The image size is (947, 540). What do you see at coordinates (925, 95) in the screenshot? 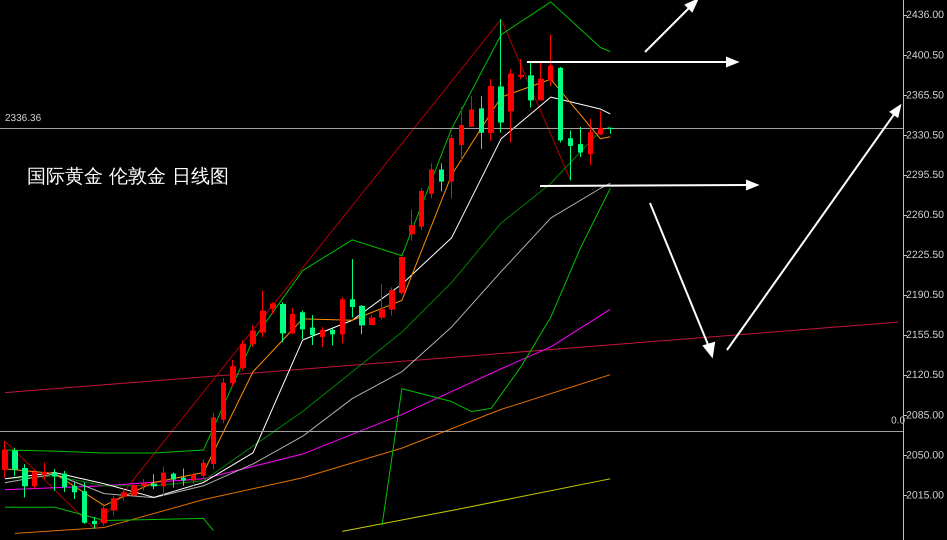
I see `y-tick-label: 2365.50` at bounding box center [925, 95].